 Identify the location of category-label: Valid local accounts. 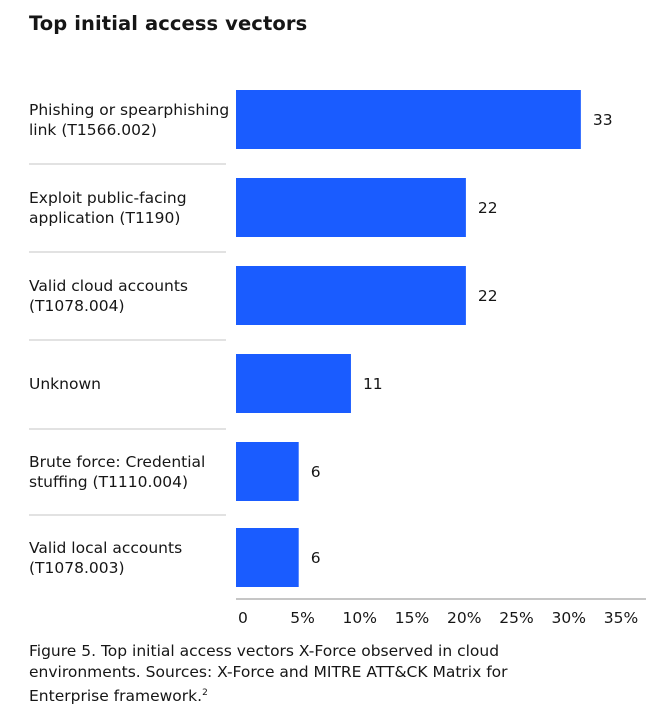
(105, 548).